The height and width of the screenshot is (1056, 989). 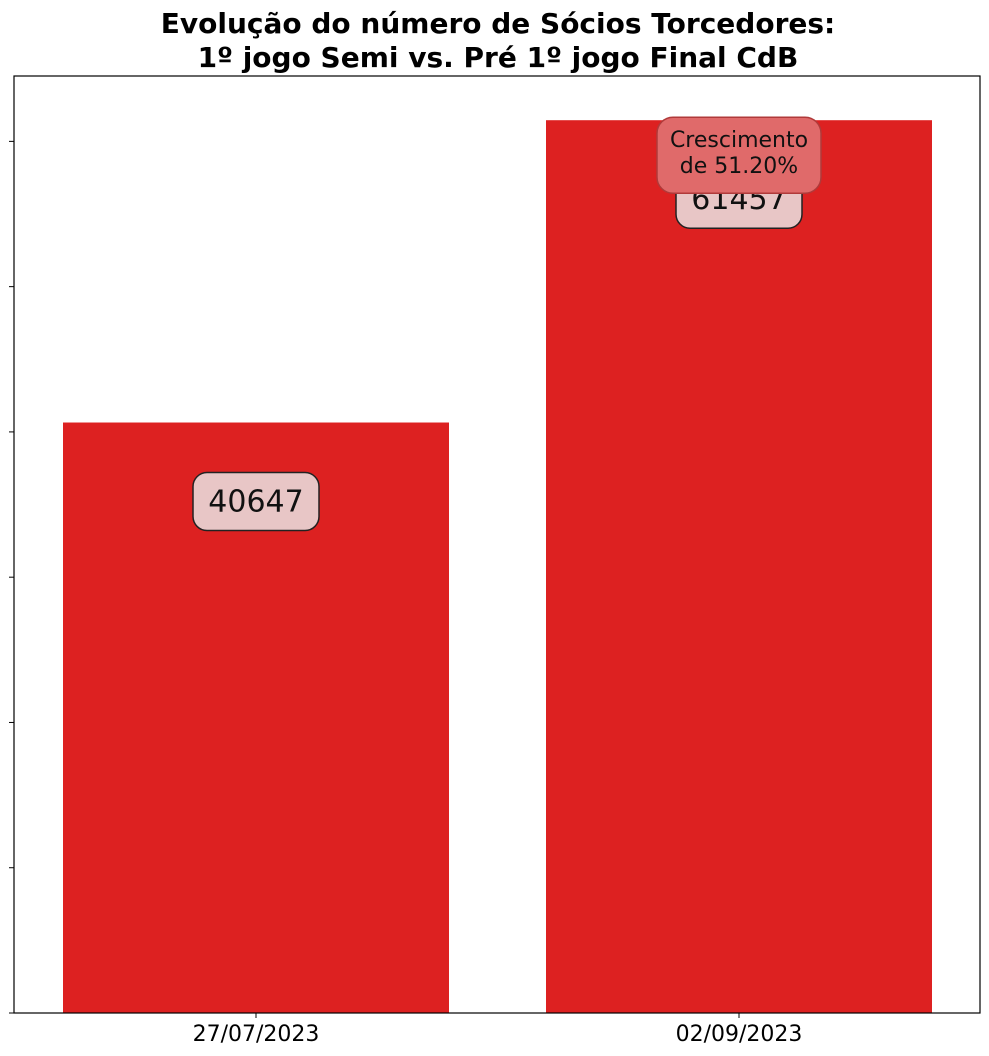 What do you see at coordinates (498, 23) in the screenshot?
I see `chart-title-line-1: Evolução do número de Sócios Torcedores:` at bounding box center [498, 23].